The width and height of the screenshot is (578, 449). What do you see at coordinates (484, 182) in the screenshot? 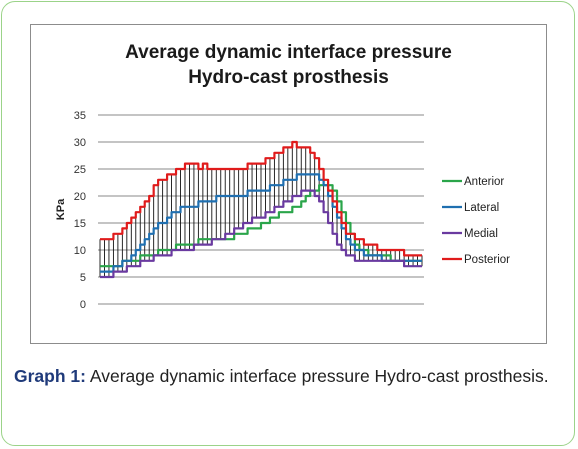
I see `legend-label-anterior: Anterior` at bounding box center [484, 182].